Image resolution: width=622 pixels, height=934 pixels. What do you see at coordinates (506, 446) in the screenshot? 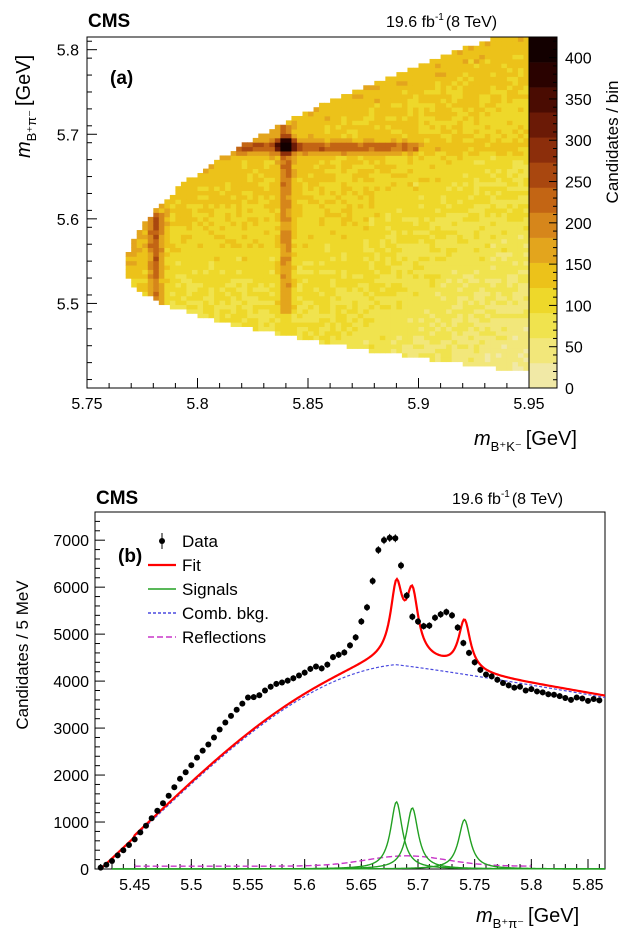
I see `heatmap-x-label-sub: B⁺K⁻` at bounding box center [506, 446].